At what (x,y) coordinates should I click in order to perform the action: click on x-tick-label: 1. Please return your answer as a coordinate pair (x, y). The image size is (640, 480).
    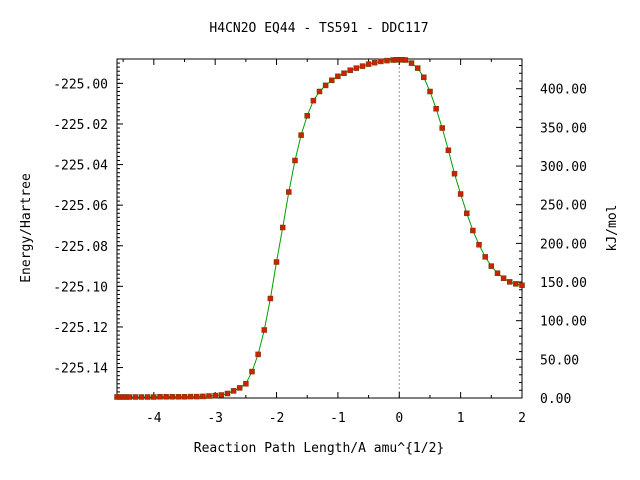
    Looking at the image, I should click on (461, 418).